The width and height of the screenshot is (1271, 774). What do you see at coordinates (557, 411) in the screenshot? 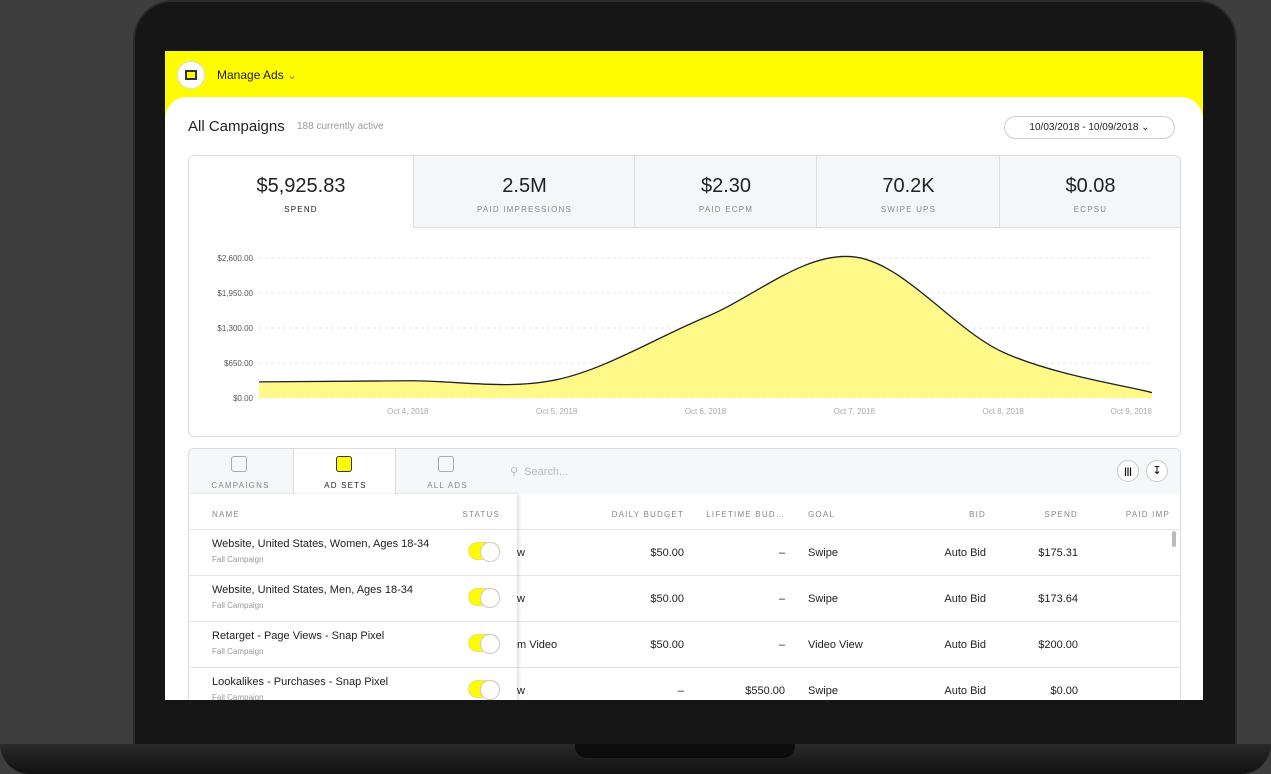
I see `x-tick-label: Oct 5, 2018` at bounding box center [557, 411].